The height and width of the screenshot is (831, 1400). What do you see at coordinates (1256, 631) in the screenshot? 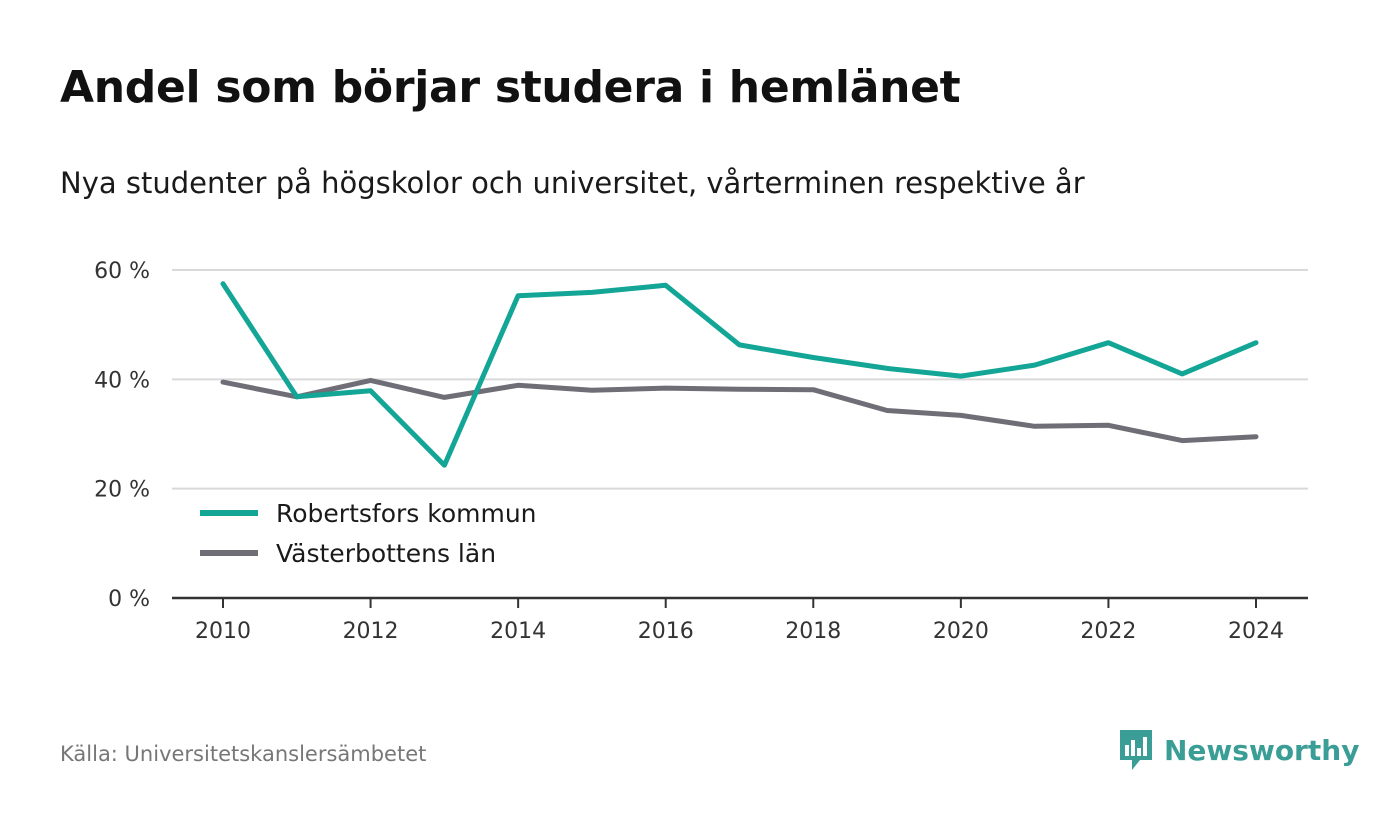
I see `x-tick-label: 2024` at bounding box center [1256, 631].